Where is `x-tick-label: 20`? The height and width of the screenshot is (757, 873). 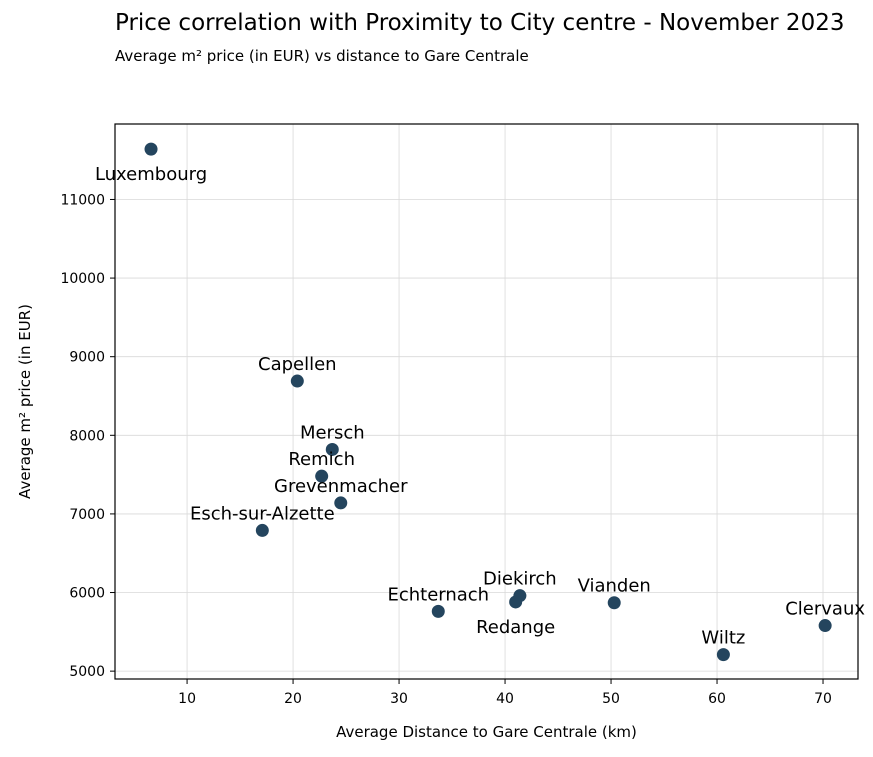
x-tick-label: 20 is located at coordinates (293, 699).